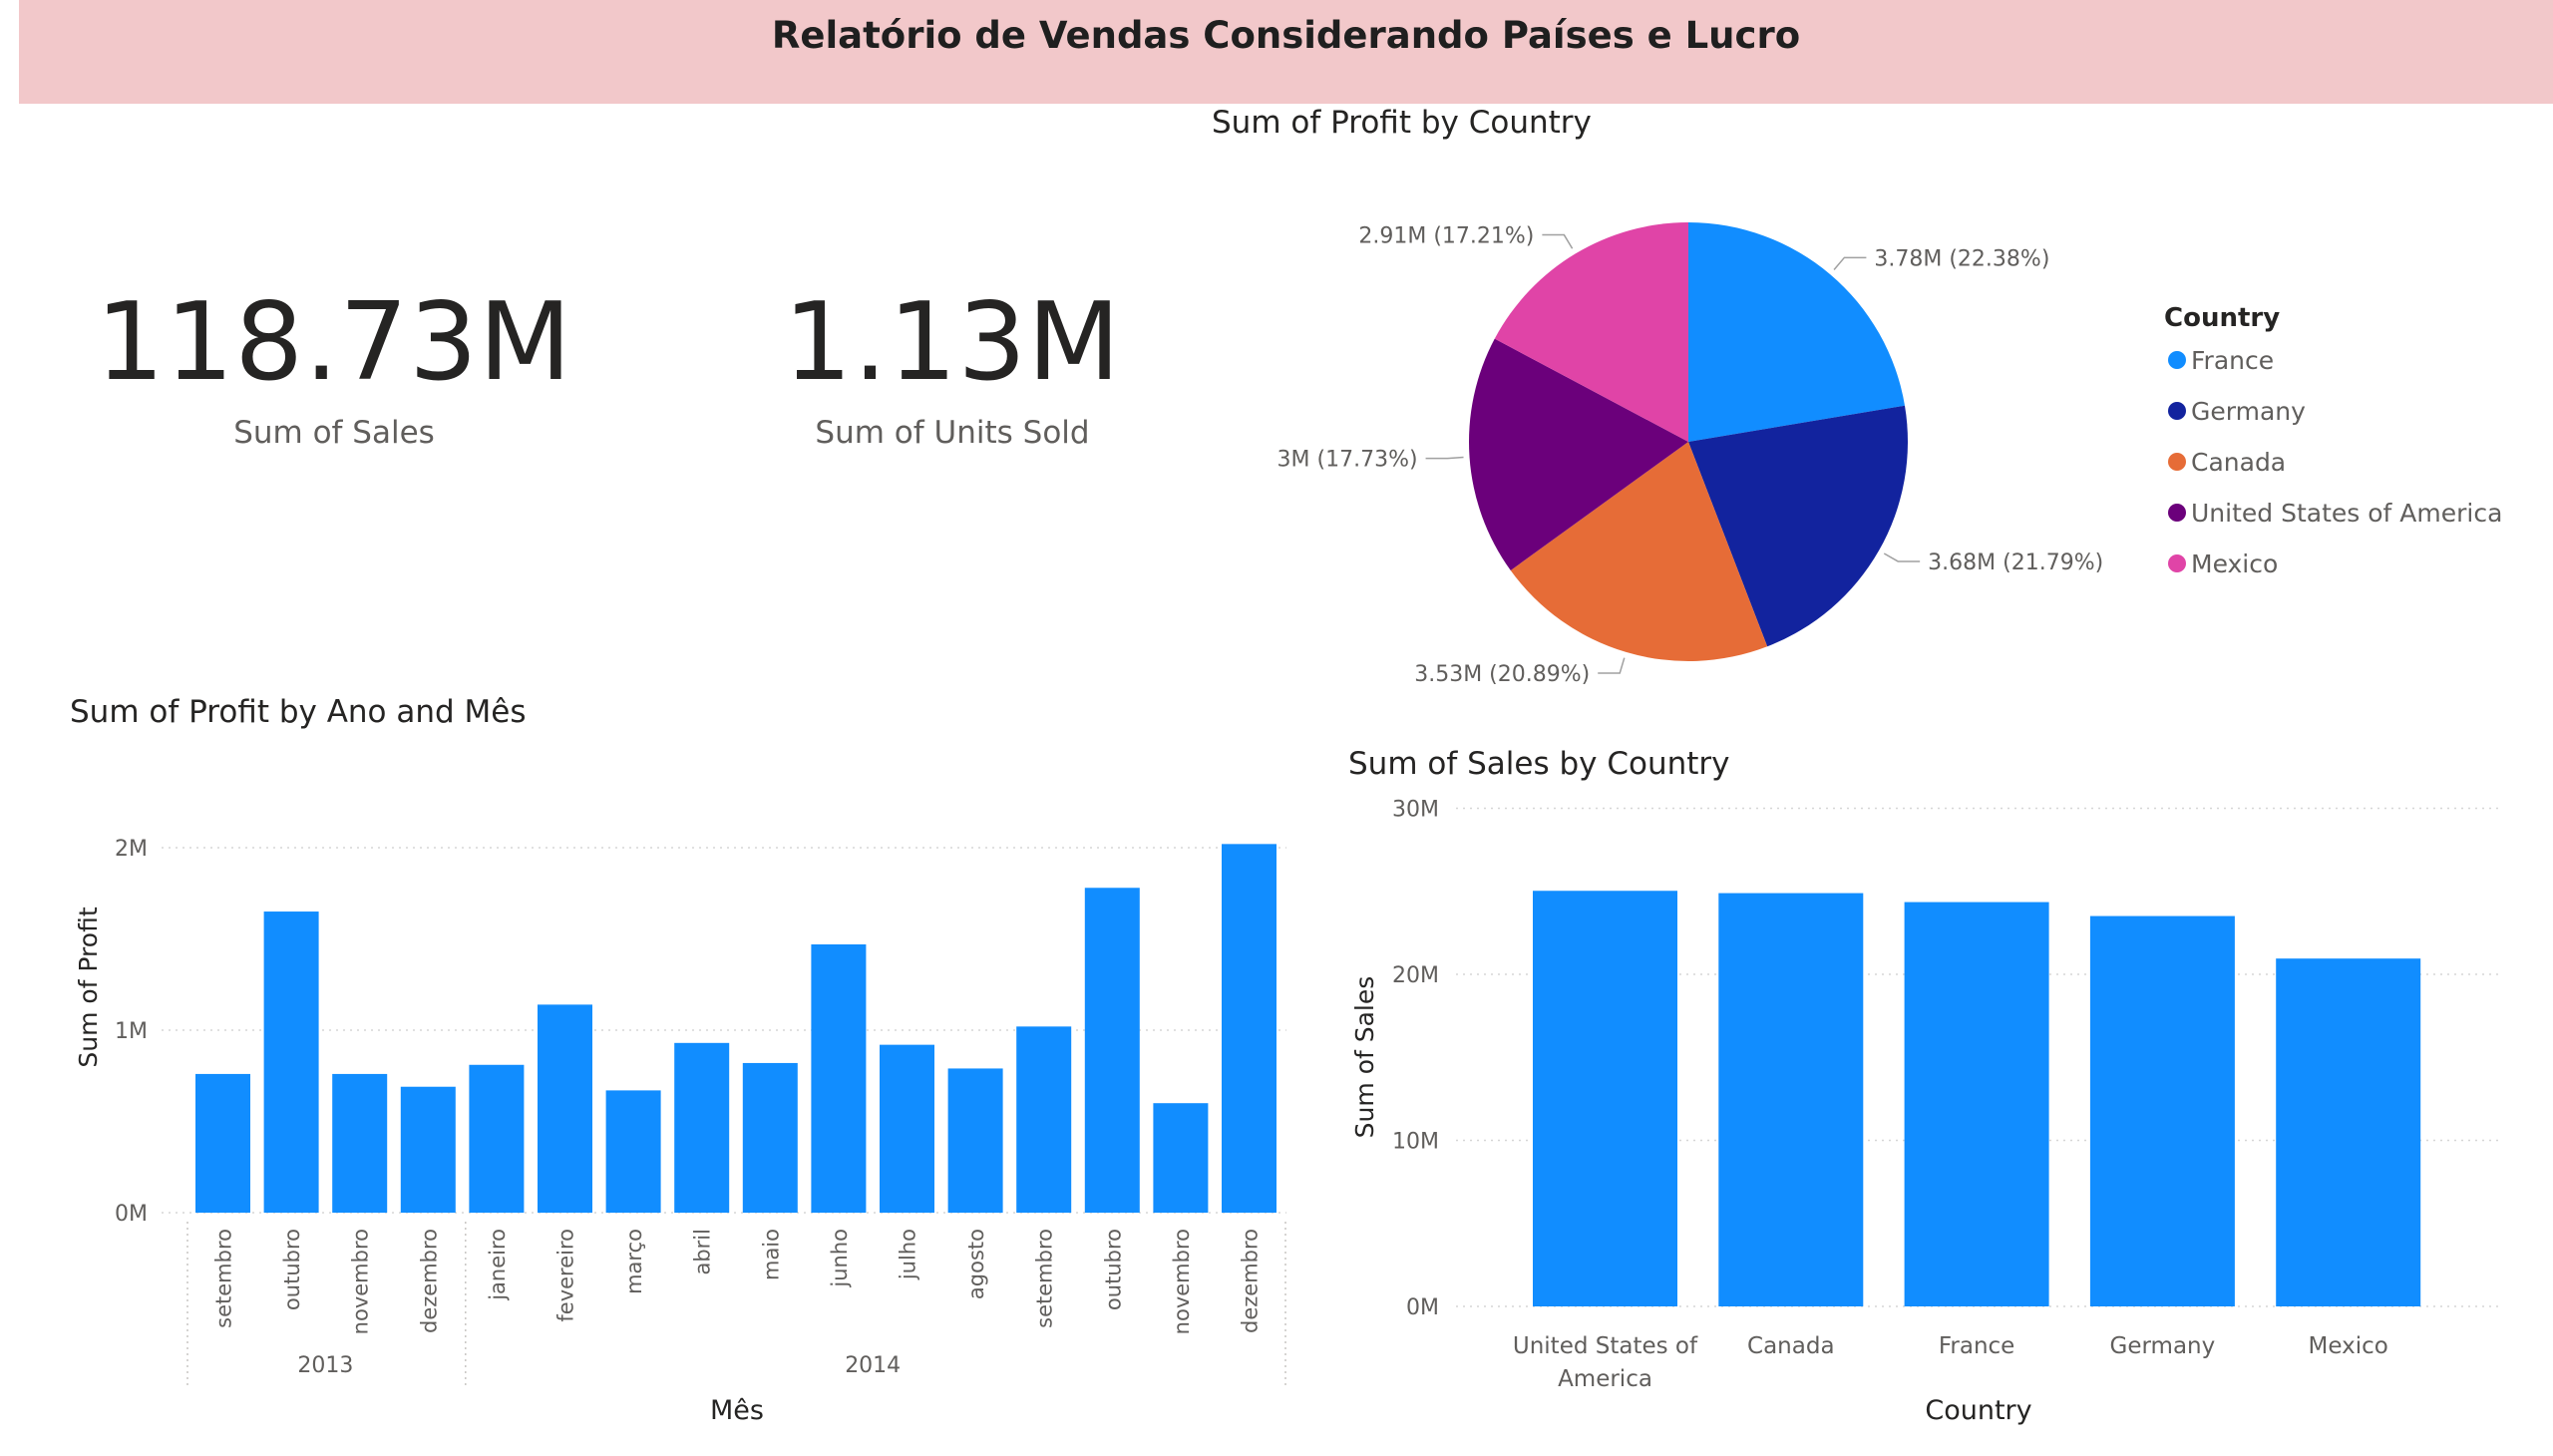  Describe the element at coordinates (703, 1252) in the screenshot. I see `profit-x-tick: abril` at that location.